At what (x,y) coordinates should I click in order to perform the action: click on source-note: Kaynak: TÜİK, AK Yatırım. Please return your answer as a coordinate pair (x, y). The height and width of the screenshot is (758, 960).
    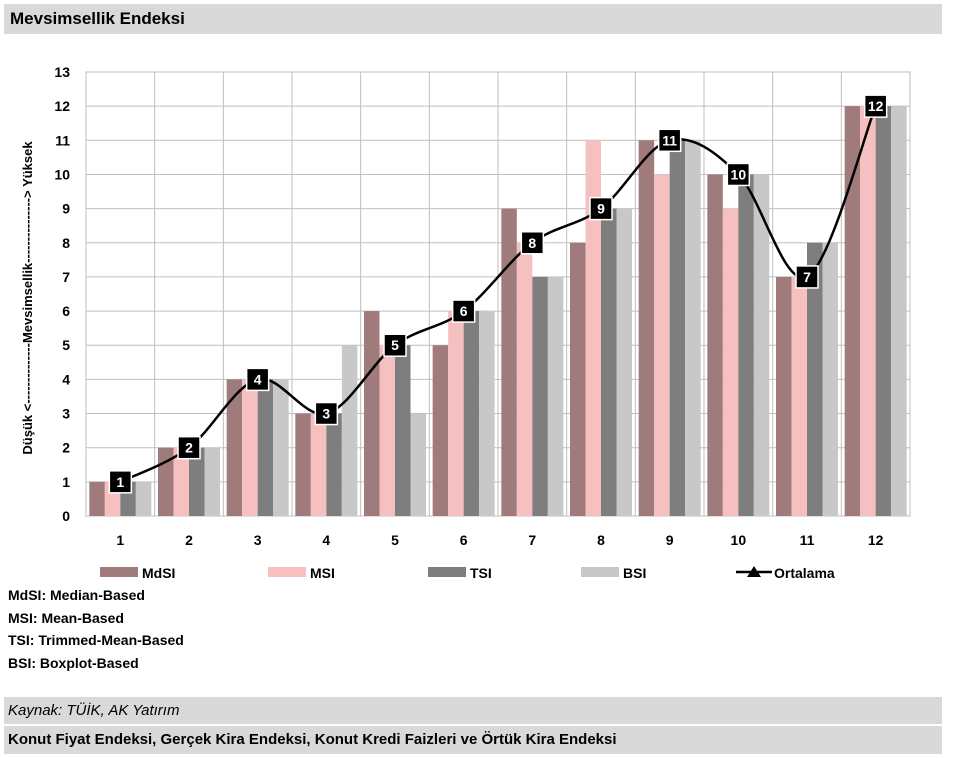
    Looking at the image, I should click on (473, 710).